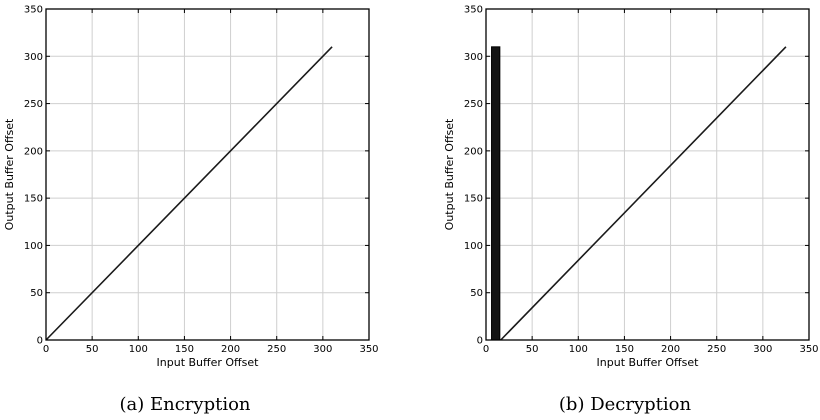  What do you see at coordinates (496, 193) in the screenshot?
I see `bar` at bounding box center [496, 193].